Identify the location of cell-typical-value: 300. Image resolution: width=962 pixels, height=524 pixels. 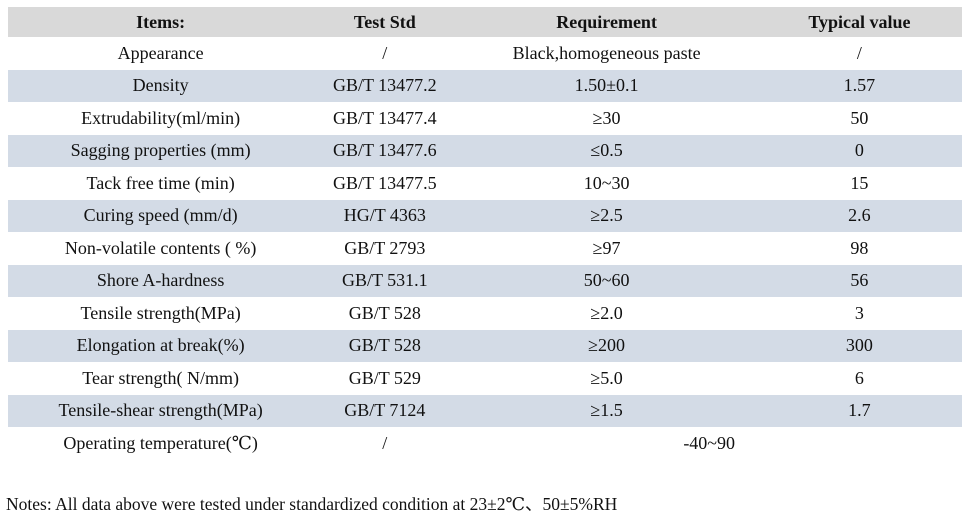
(859, 345).